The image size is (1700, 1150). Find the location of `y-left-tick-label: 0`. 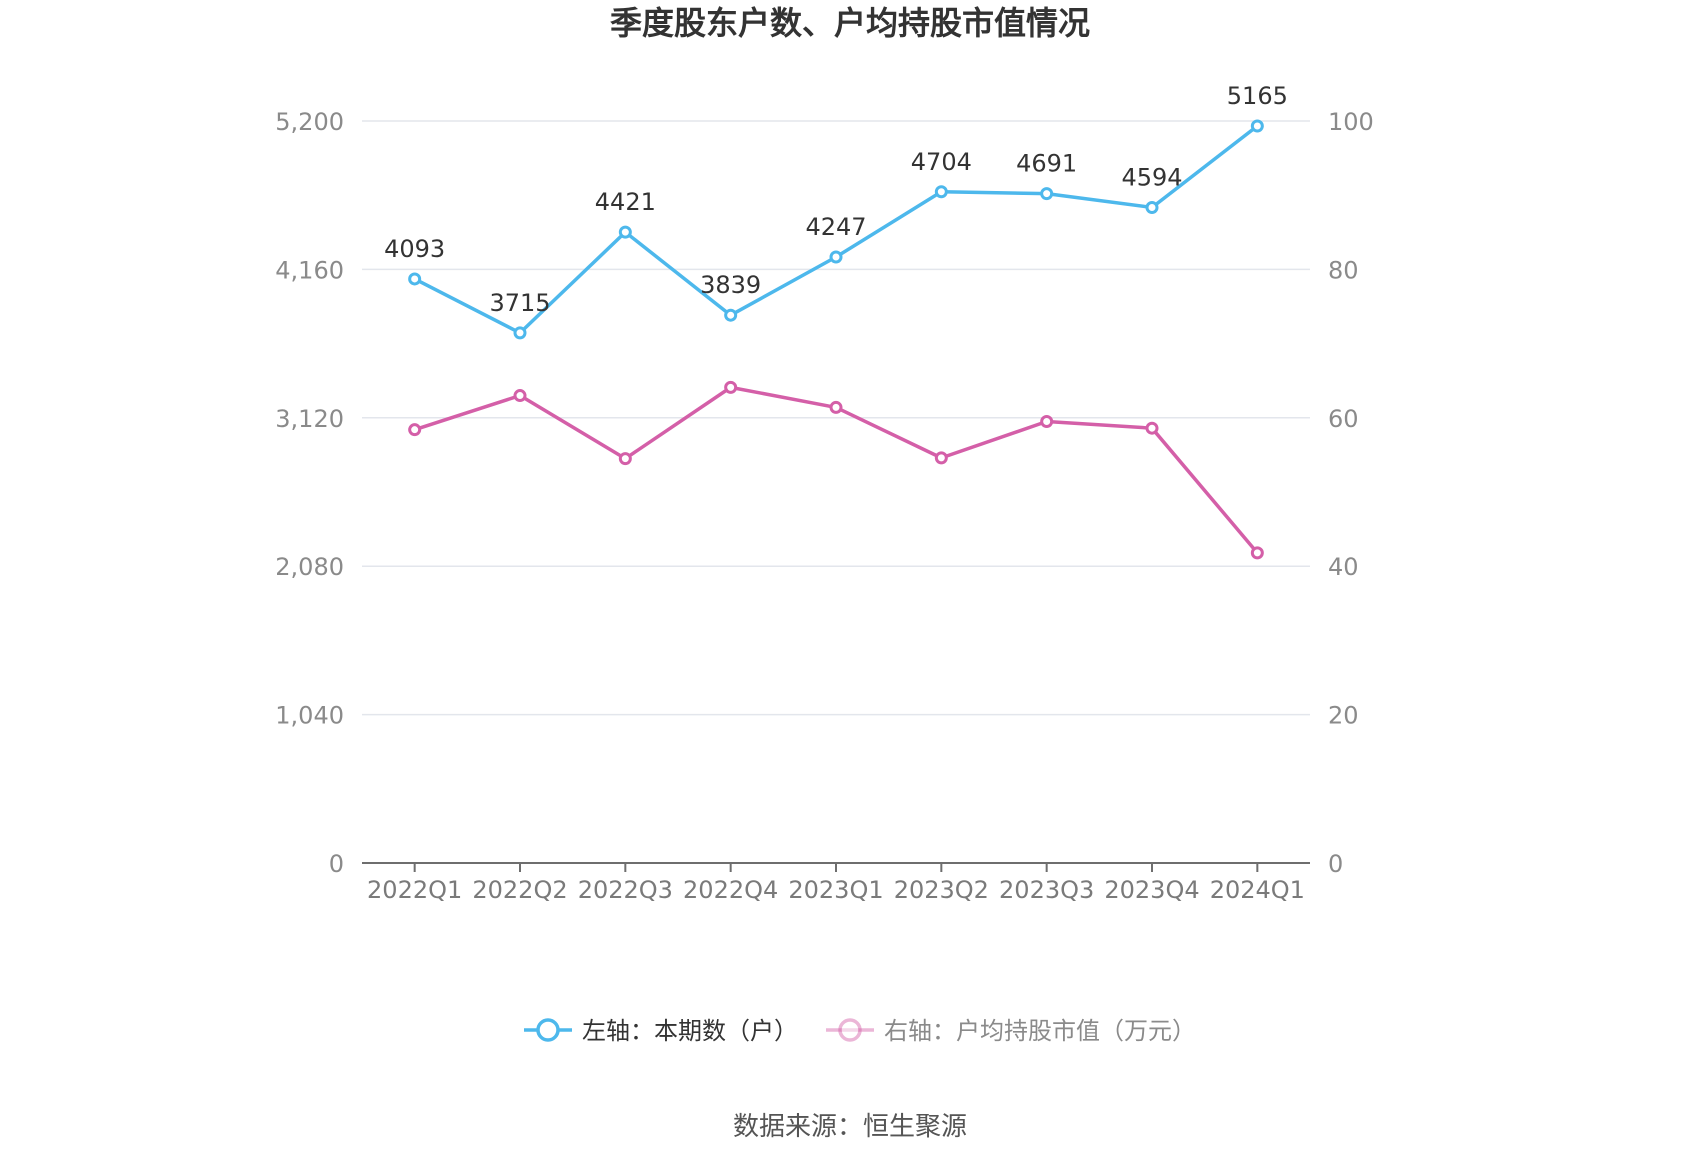

y-left-tick-label: 0 is located at coordinates (336, 864).